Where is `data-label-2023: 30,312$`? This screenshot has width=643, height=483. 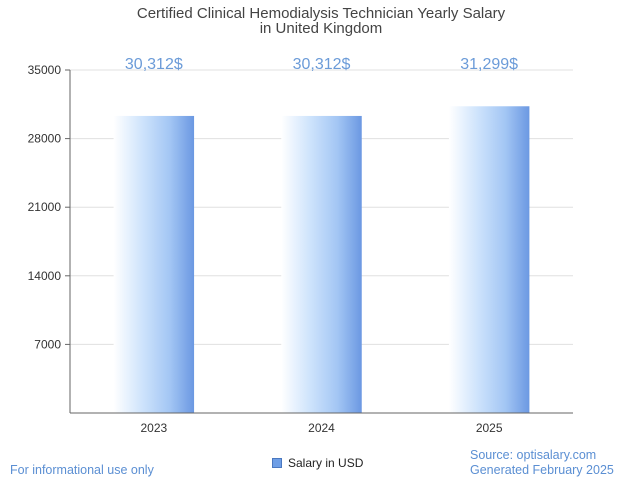 data-label-2023: 30,312$ is located at coordinates (154, 64).